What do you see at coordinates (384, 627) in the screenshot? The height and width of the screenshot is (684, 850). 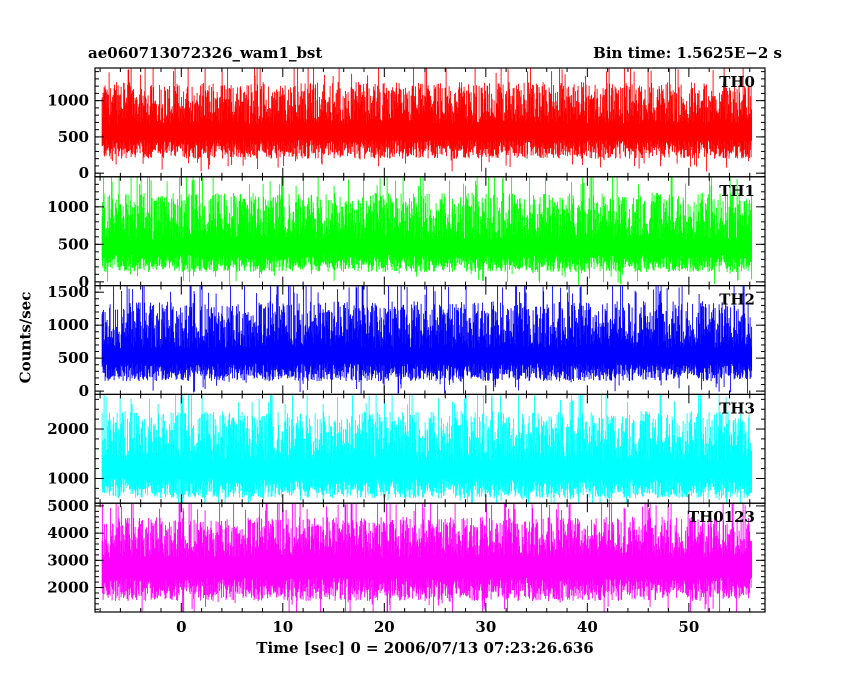 I see `x-tick-label: 20` at bounding box center [384, 627].